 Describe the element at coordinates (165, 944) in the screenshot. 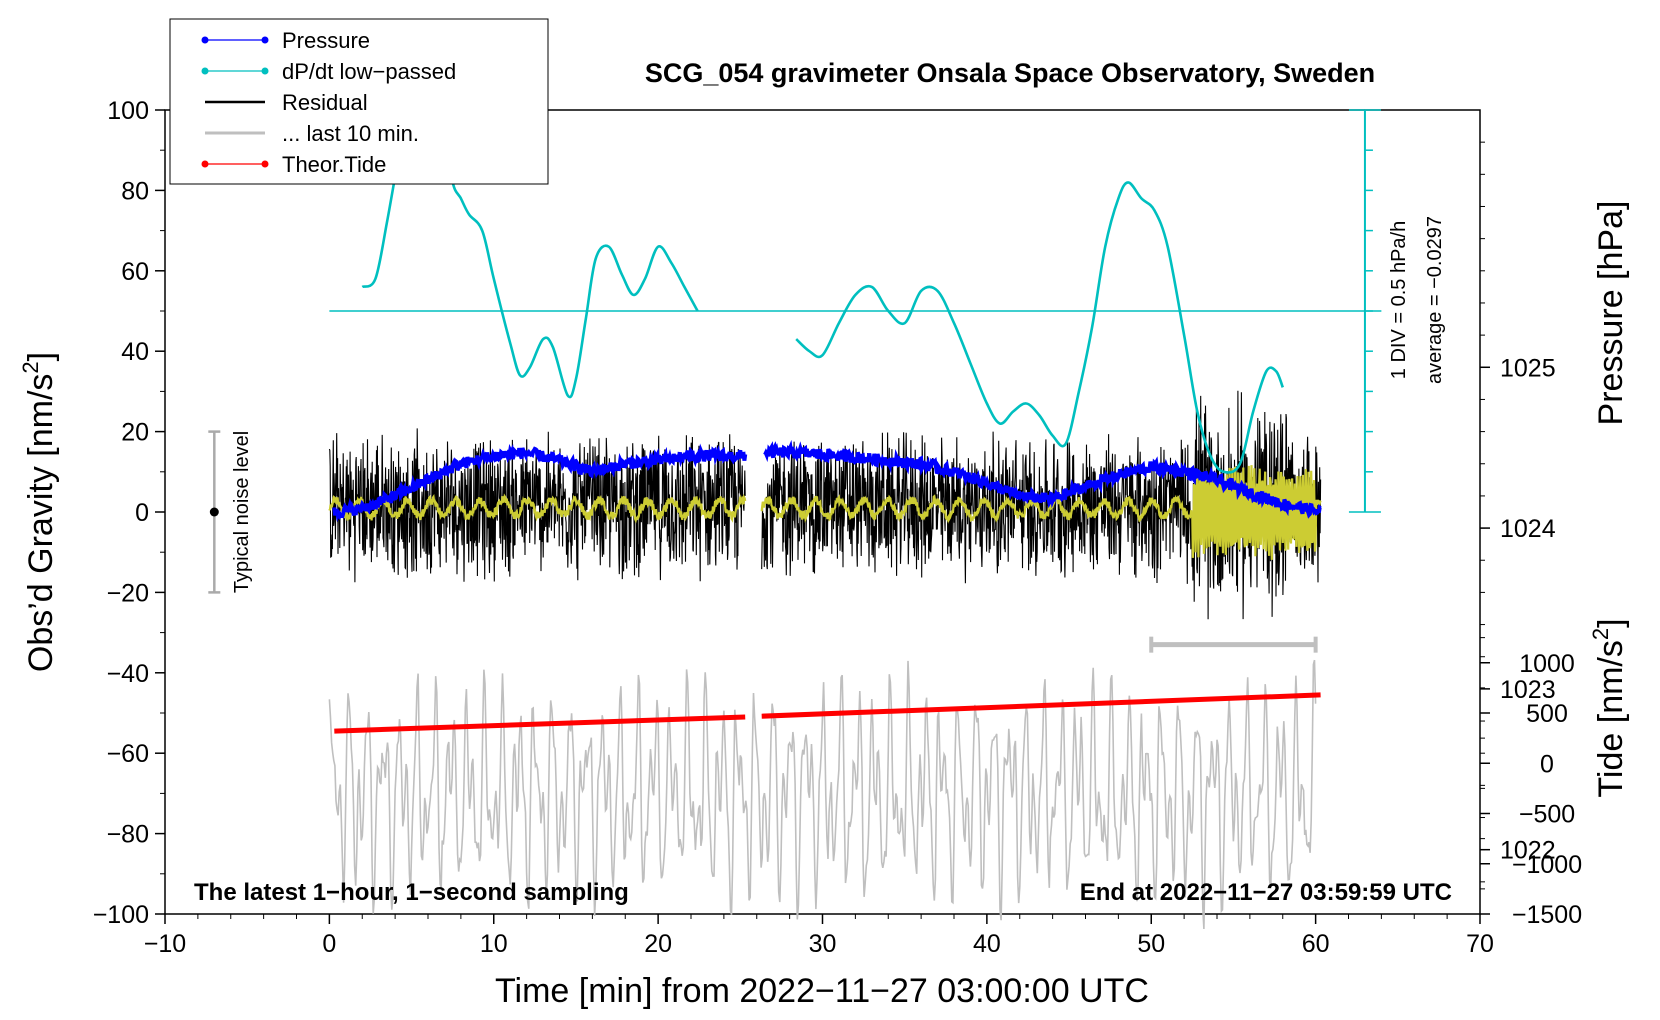

I see `x-tick-label: −10` at that location.